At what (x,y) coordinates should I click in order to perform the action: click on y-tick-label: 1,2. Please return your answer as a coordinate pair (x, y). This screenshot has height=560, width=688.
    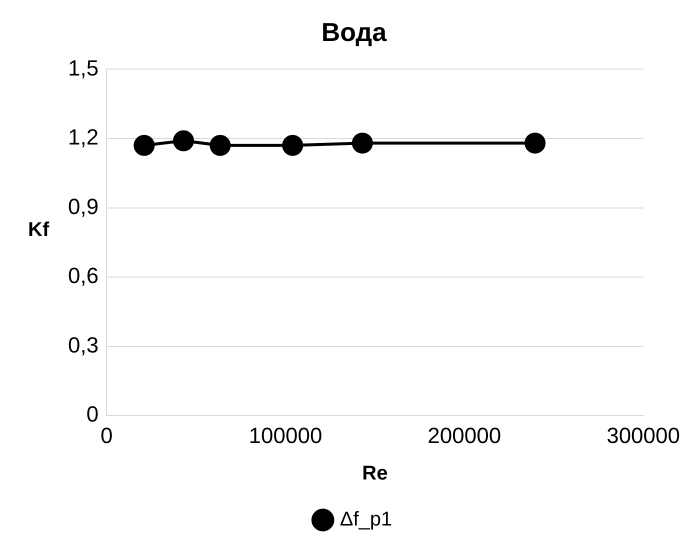
    Looking at the image, I should click on (83, 137).